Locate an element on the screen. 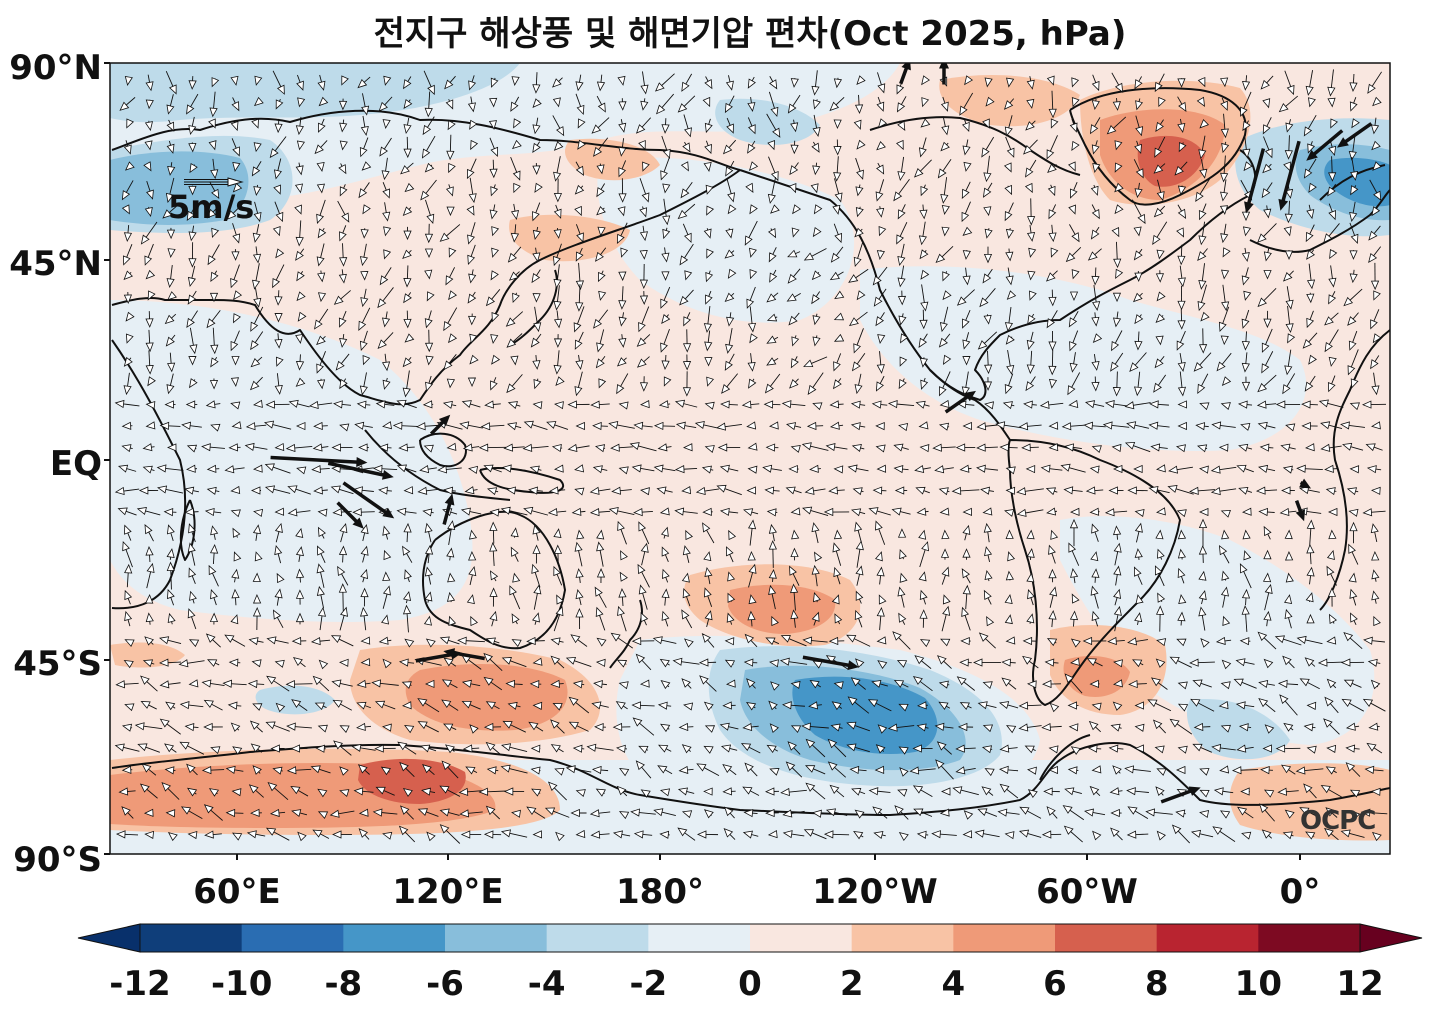 The width and height of the screenshot is (1432, 1013). europe-coast is located at coordinates (1319, 221).